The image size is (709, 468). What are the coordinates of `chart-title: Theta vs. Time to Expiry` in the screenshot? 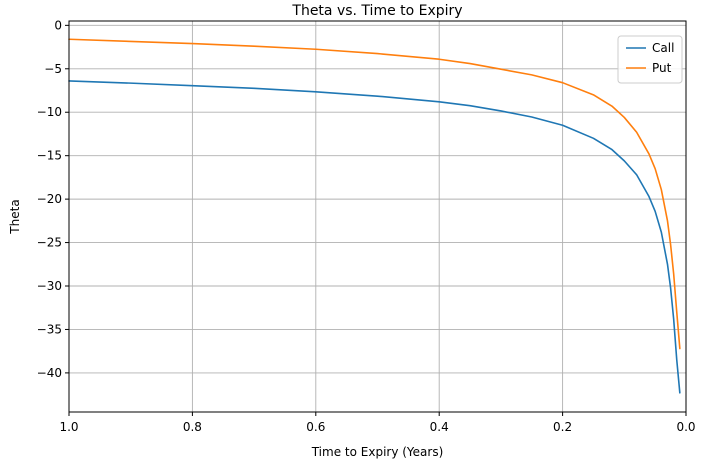 It's located at (376, 11).